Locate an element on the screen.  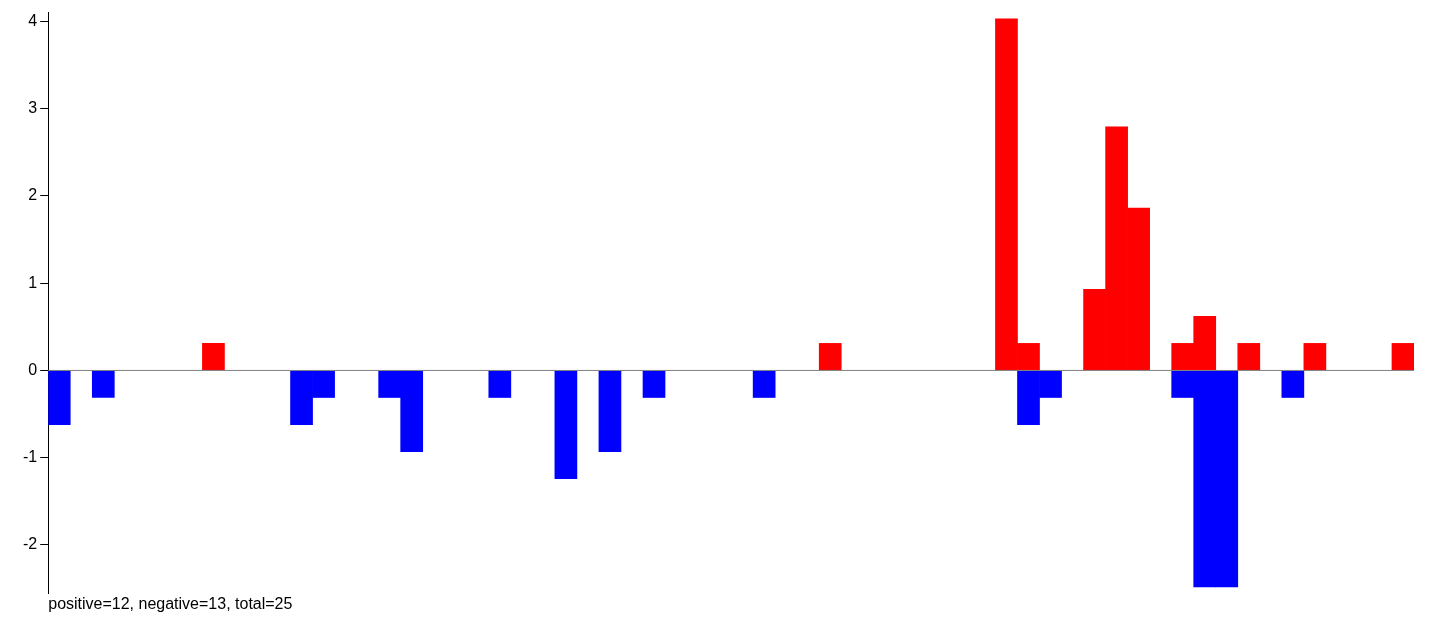
y-tick-label: 2 is located at coordinates (33, 195).